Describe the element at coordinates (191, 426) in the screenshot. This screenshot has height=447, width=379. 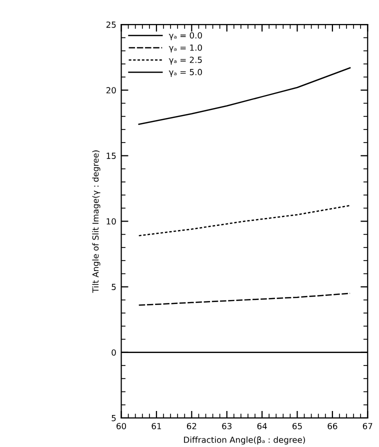
I see `x-tick-label: 62` at that location.